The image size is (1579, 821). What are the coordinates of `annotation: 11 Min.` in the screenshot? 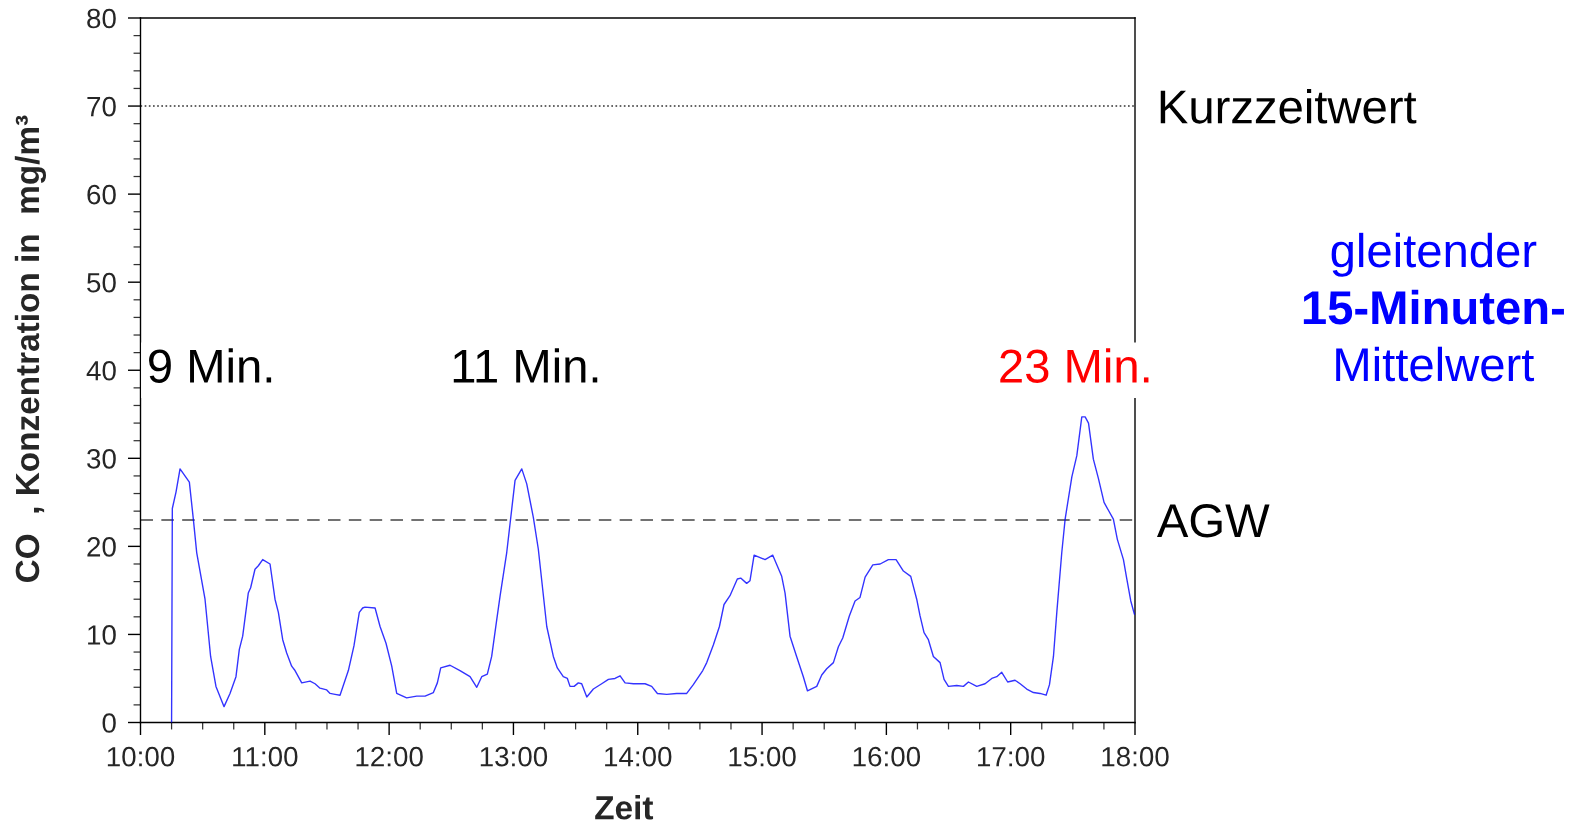 It's located at (525, 365).